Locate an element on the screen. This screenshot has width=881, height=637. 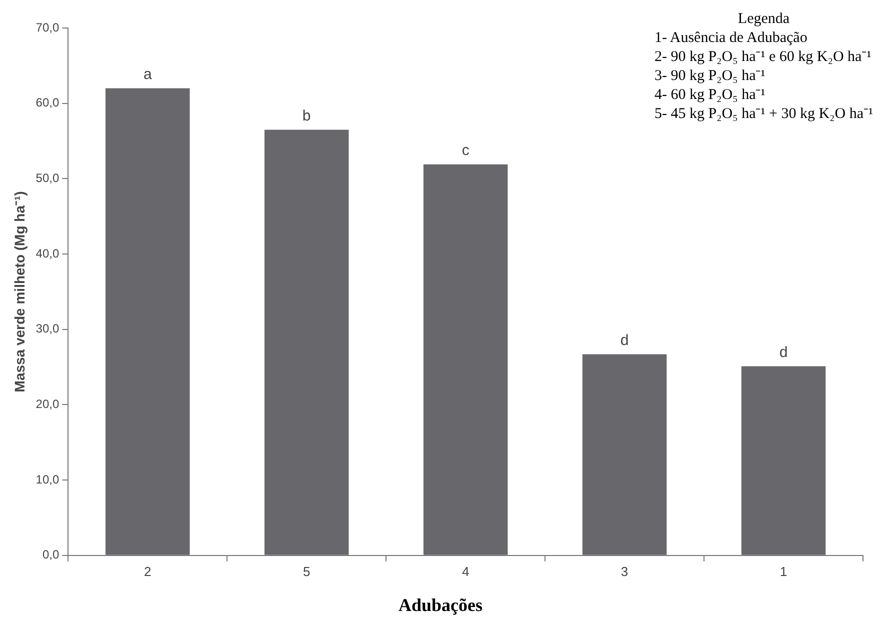
annotation: c is located at coordinates (466, 151).